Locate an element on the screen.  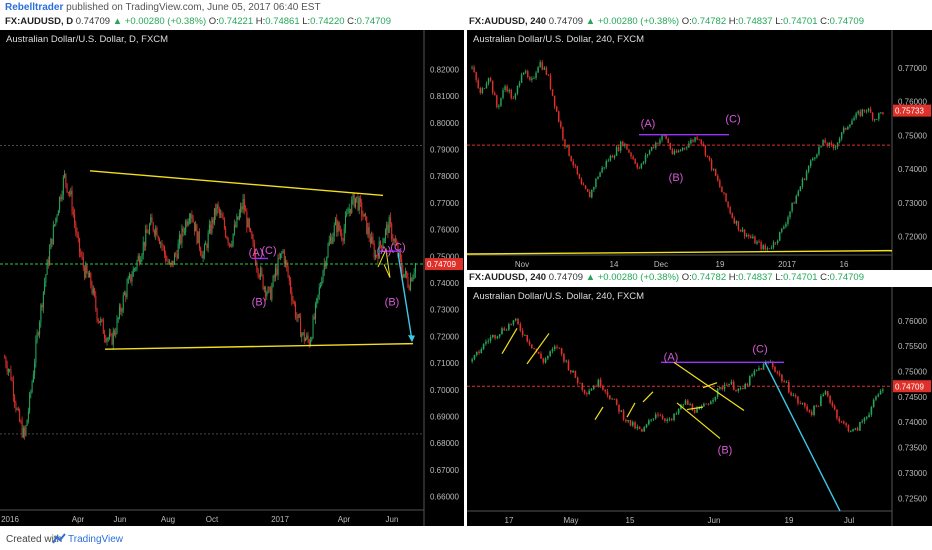
projection-line is located at coordinates (802, 437).